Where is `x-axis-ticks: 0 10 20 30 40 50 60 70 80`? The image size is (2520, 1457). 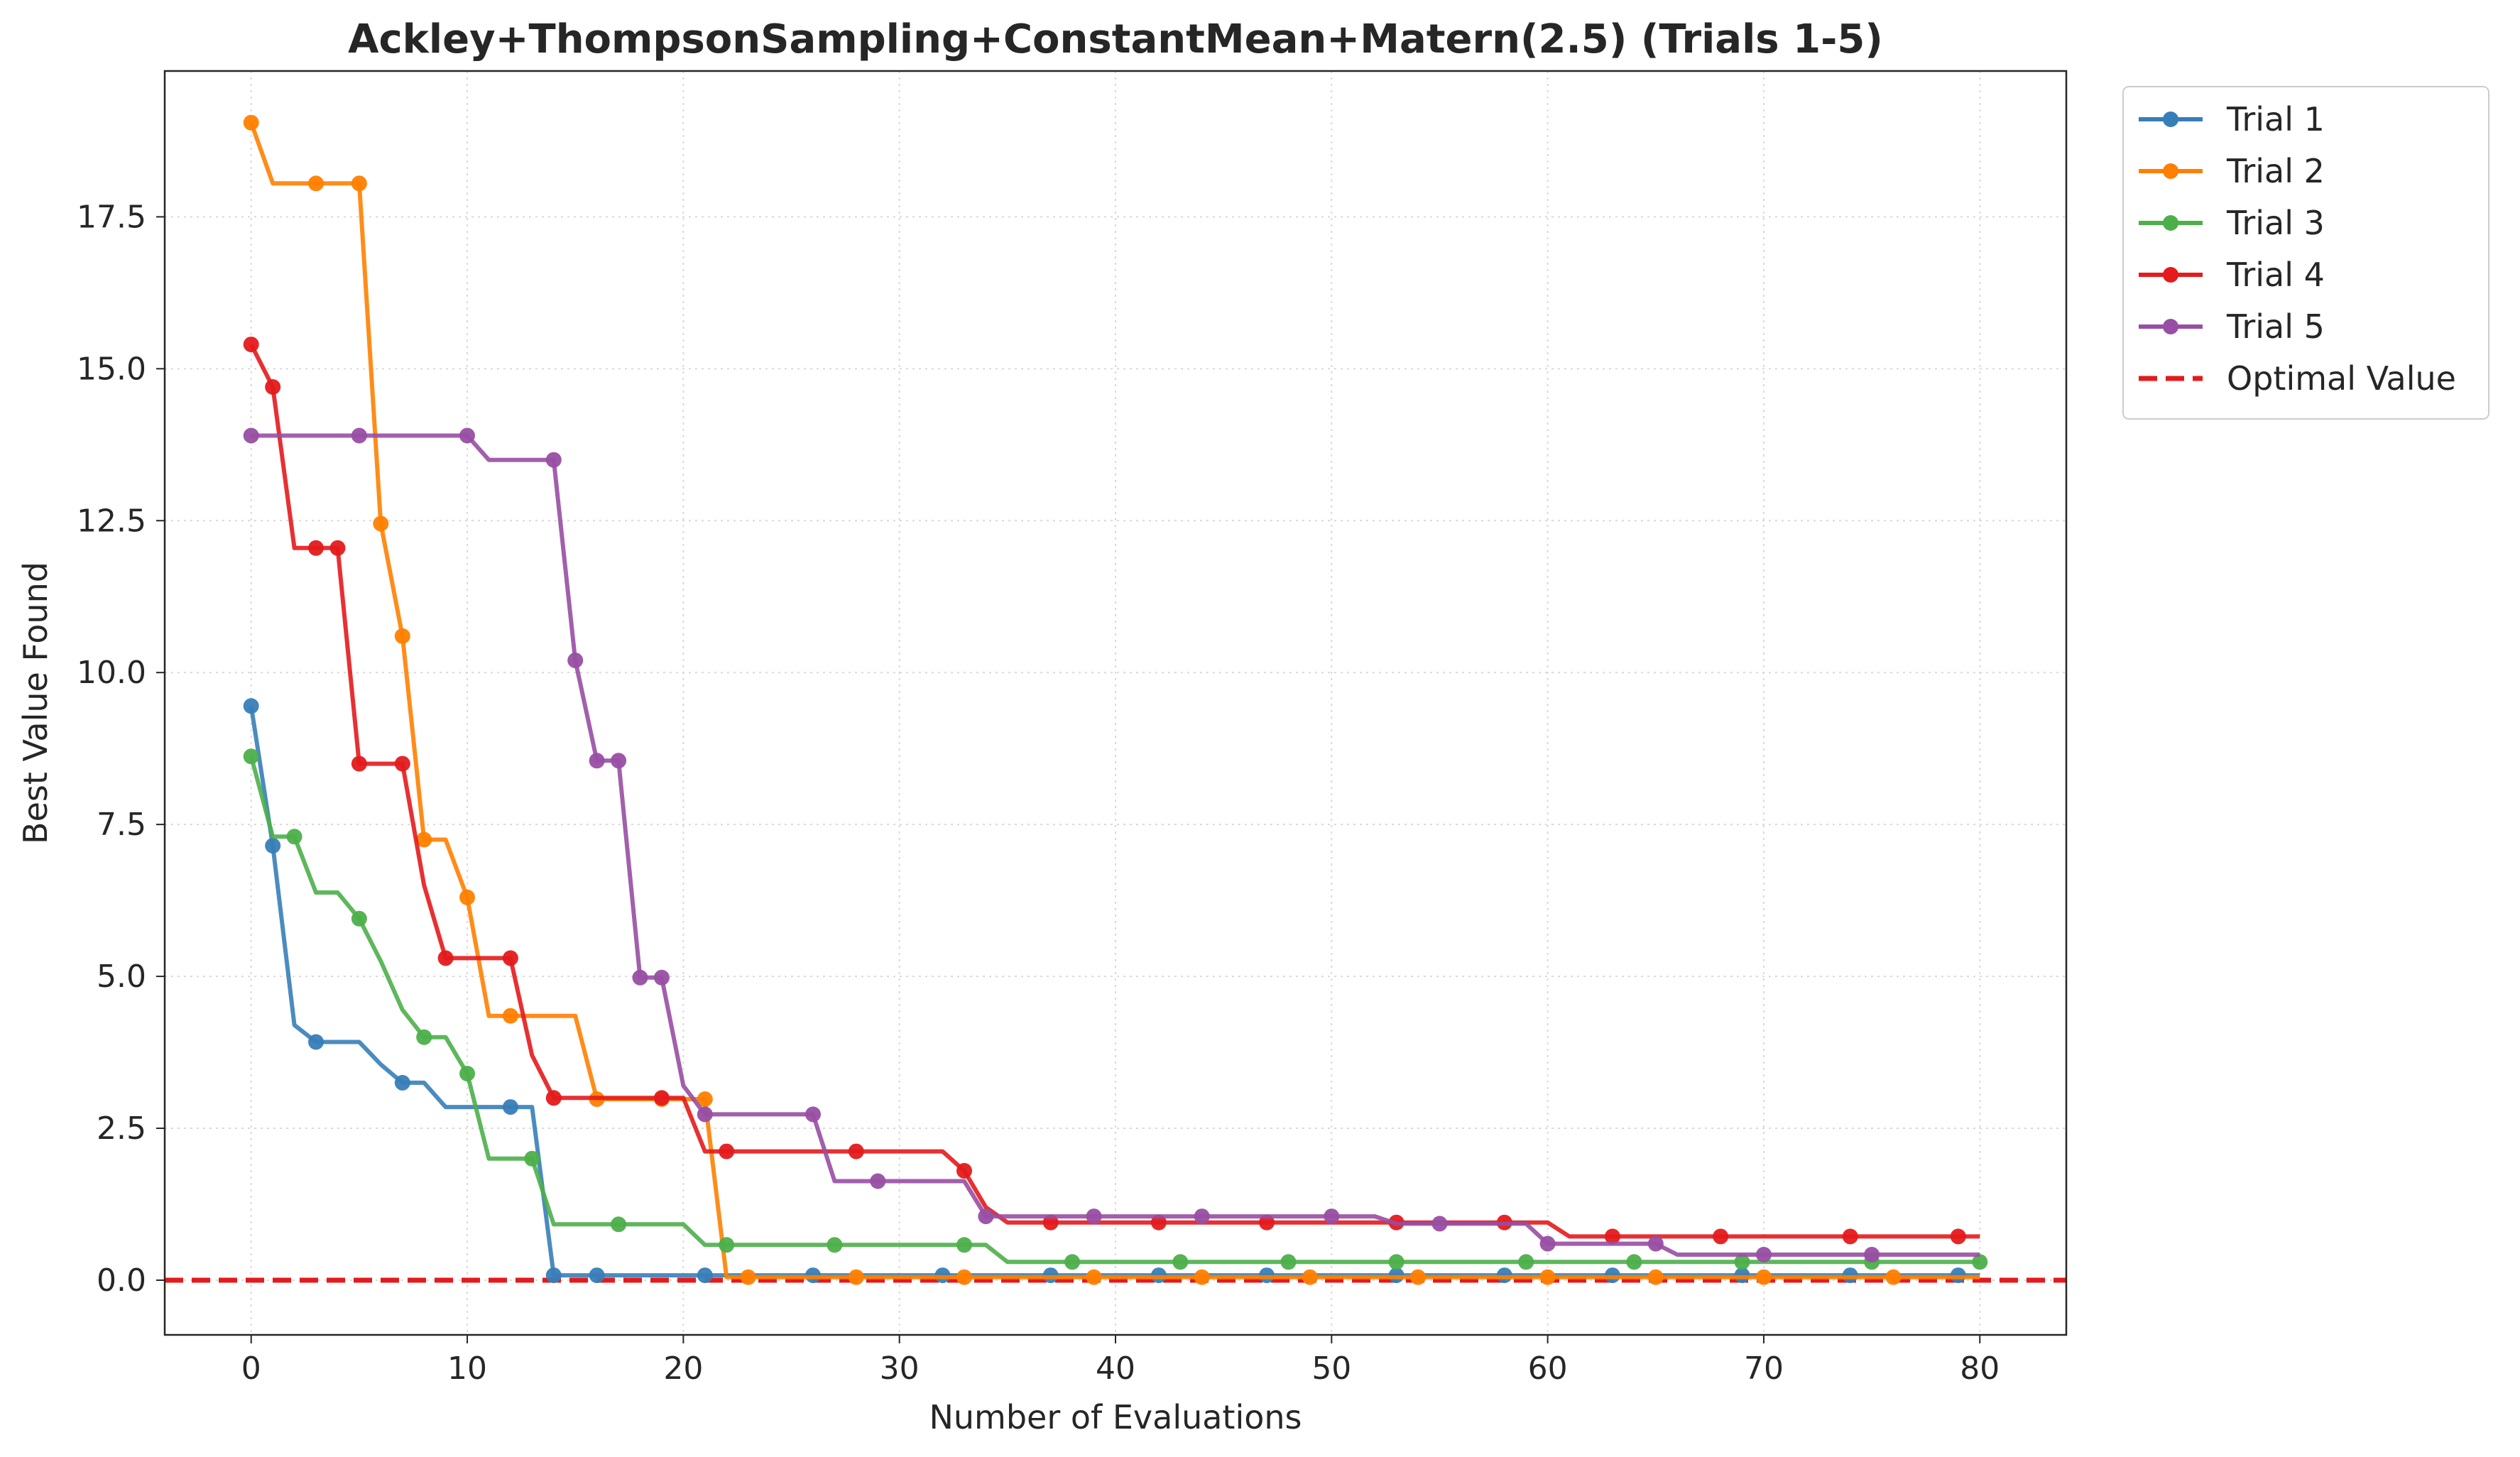
x-axis-ticks: 0 10 20 30 40 50 60 70 80 is located at coordinates (1120, 1361).